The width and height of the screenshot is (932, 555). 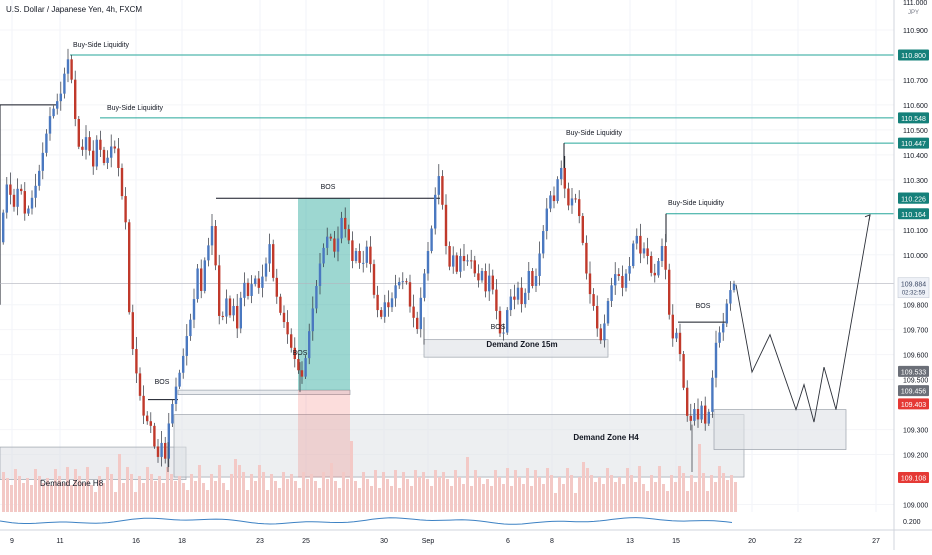 I want to click on price-level-value: 109.533, so click(x=913, y=372).